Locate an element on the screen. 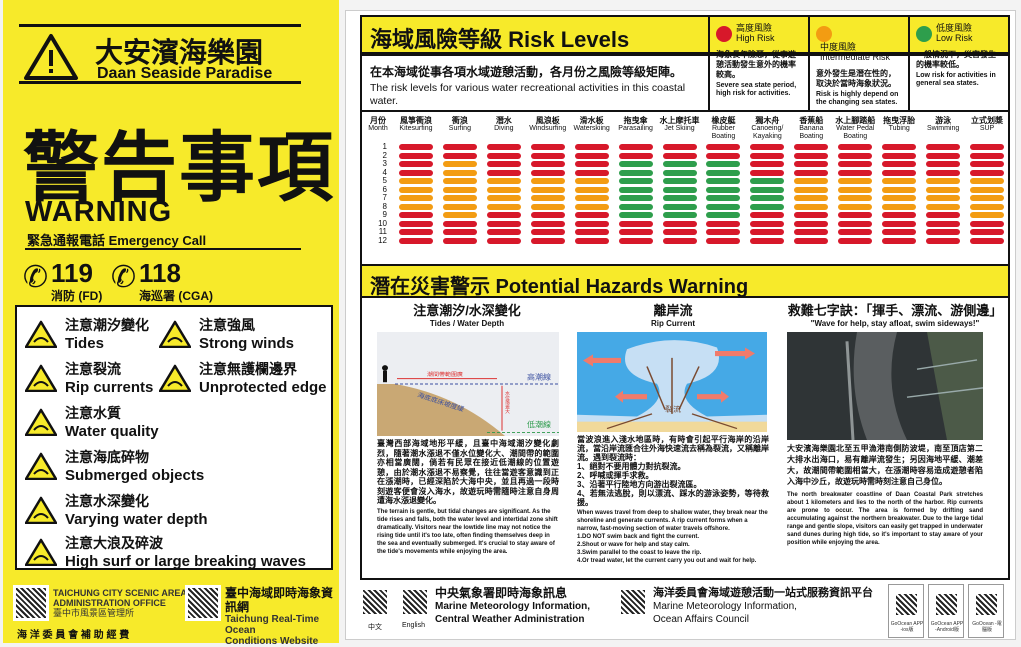 The image size is (1021, 647). hazard-item: 注意裂流 Rip currents is located at coordinates (89, 377).